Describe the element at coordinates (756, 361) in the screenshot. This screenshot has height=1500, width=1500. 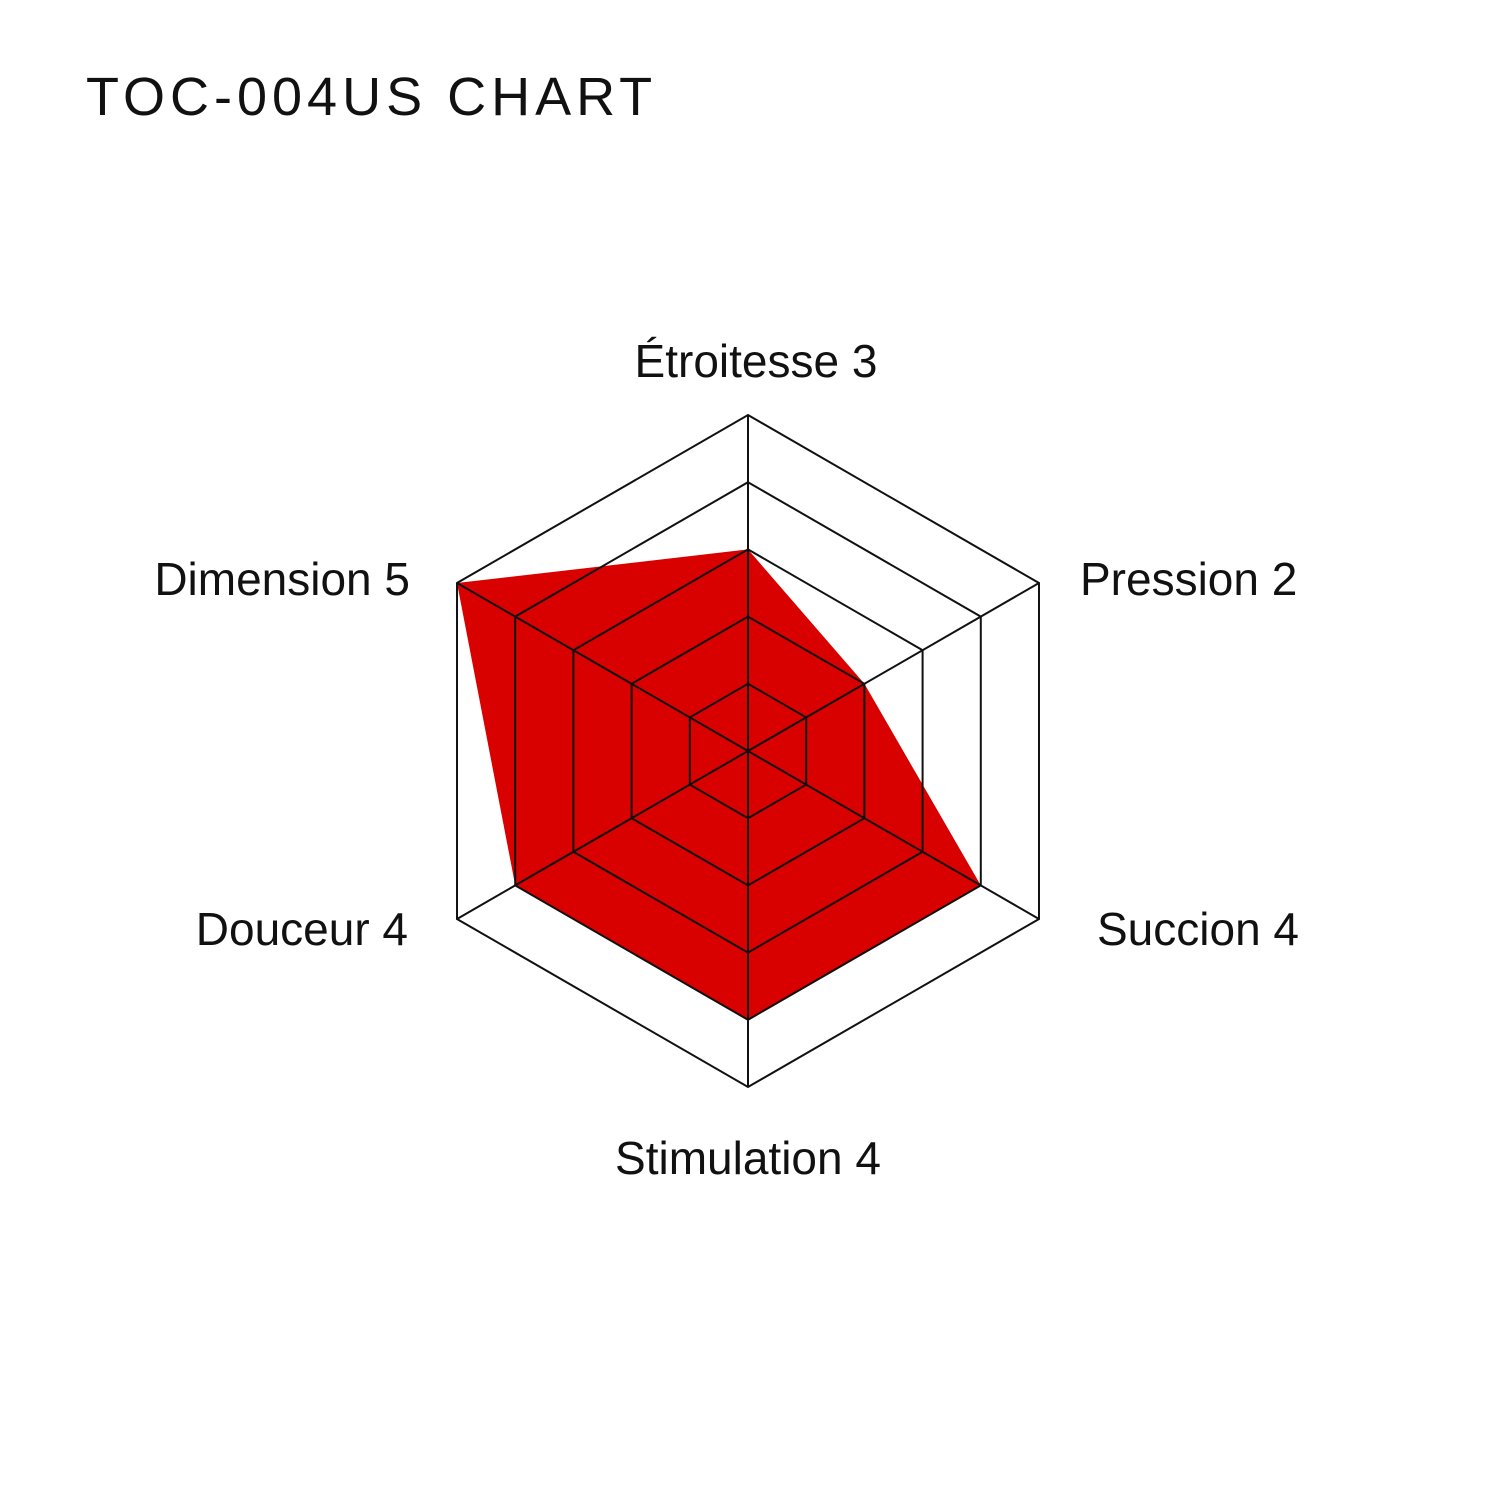
I see `axis-label-étroitesse: Étroitesse 3` at that location.